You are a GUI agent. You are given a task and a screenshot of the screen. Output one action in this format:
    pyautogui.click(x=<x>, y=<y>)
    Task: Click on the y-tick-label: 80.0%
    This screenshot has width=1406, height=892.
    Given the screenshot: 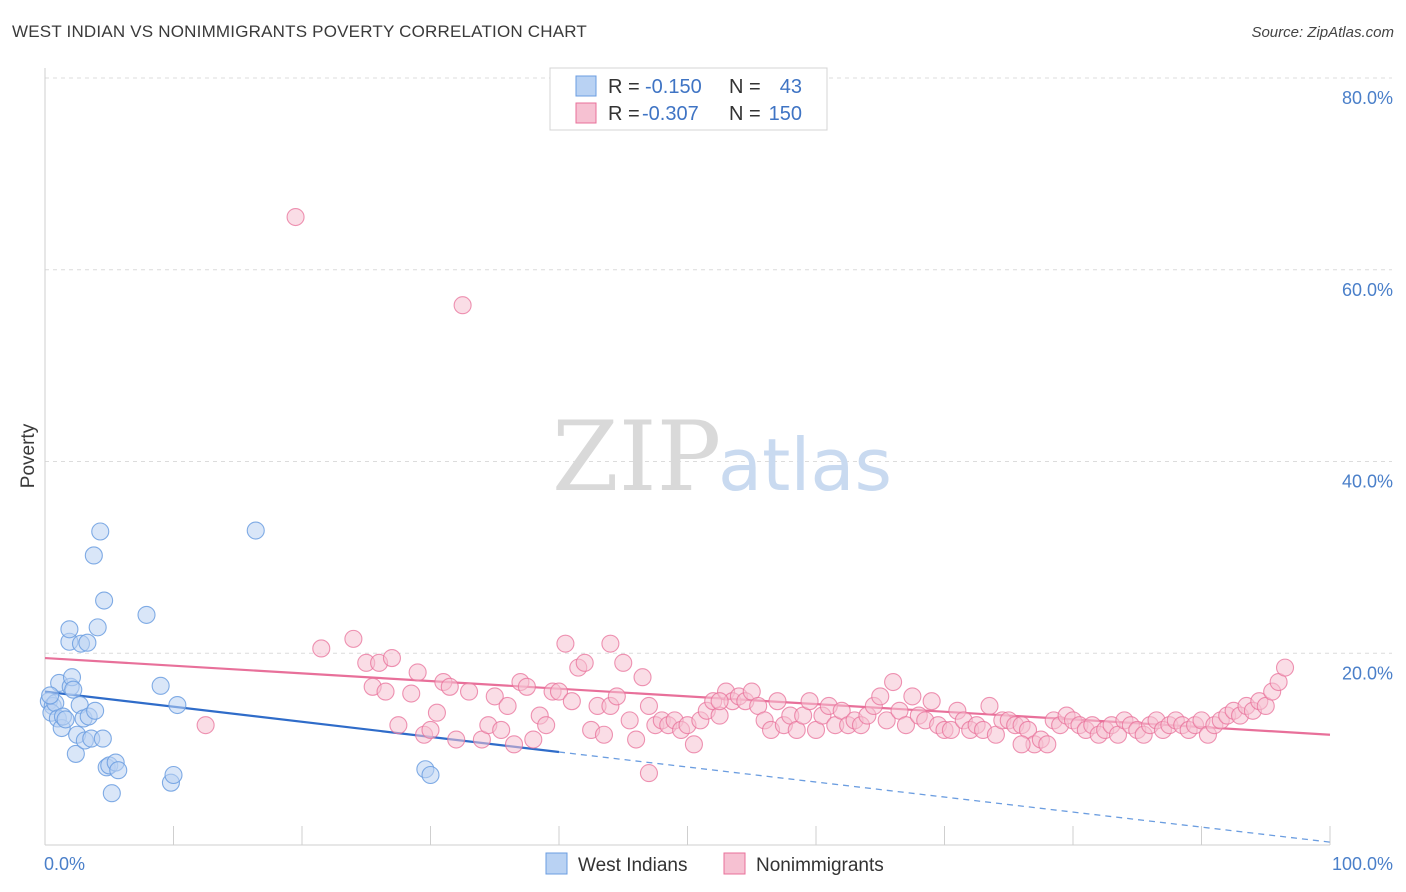 What is the action you would take?
    pyautogui.click(x=1367, y=98)
    